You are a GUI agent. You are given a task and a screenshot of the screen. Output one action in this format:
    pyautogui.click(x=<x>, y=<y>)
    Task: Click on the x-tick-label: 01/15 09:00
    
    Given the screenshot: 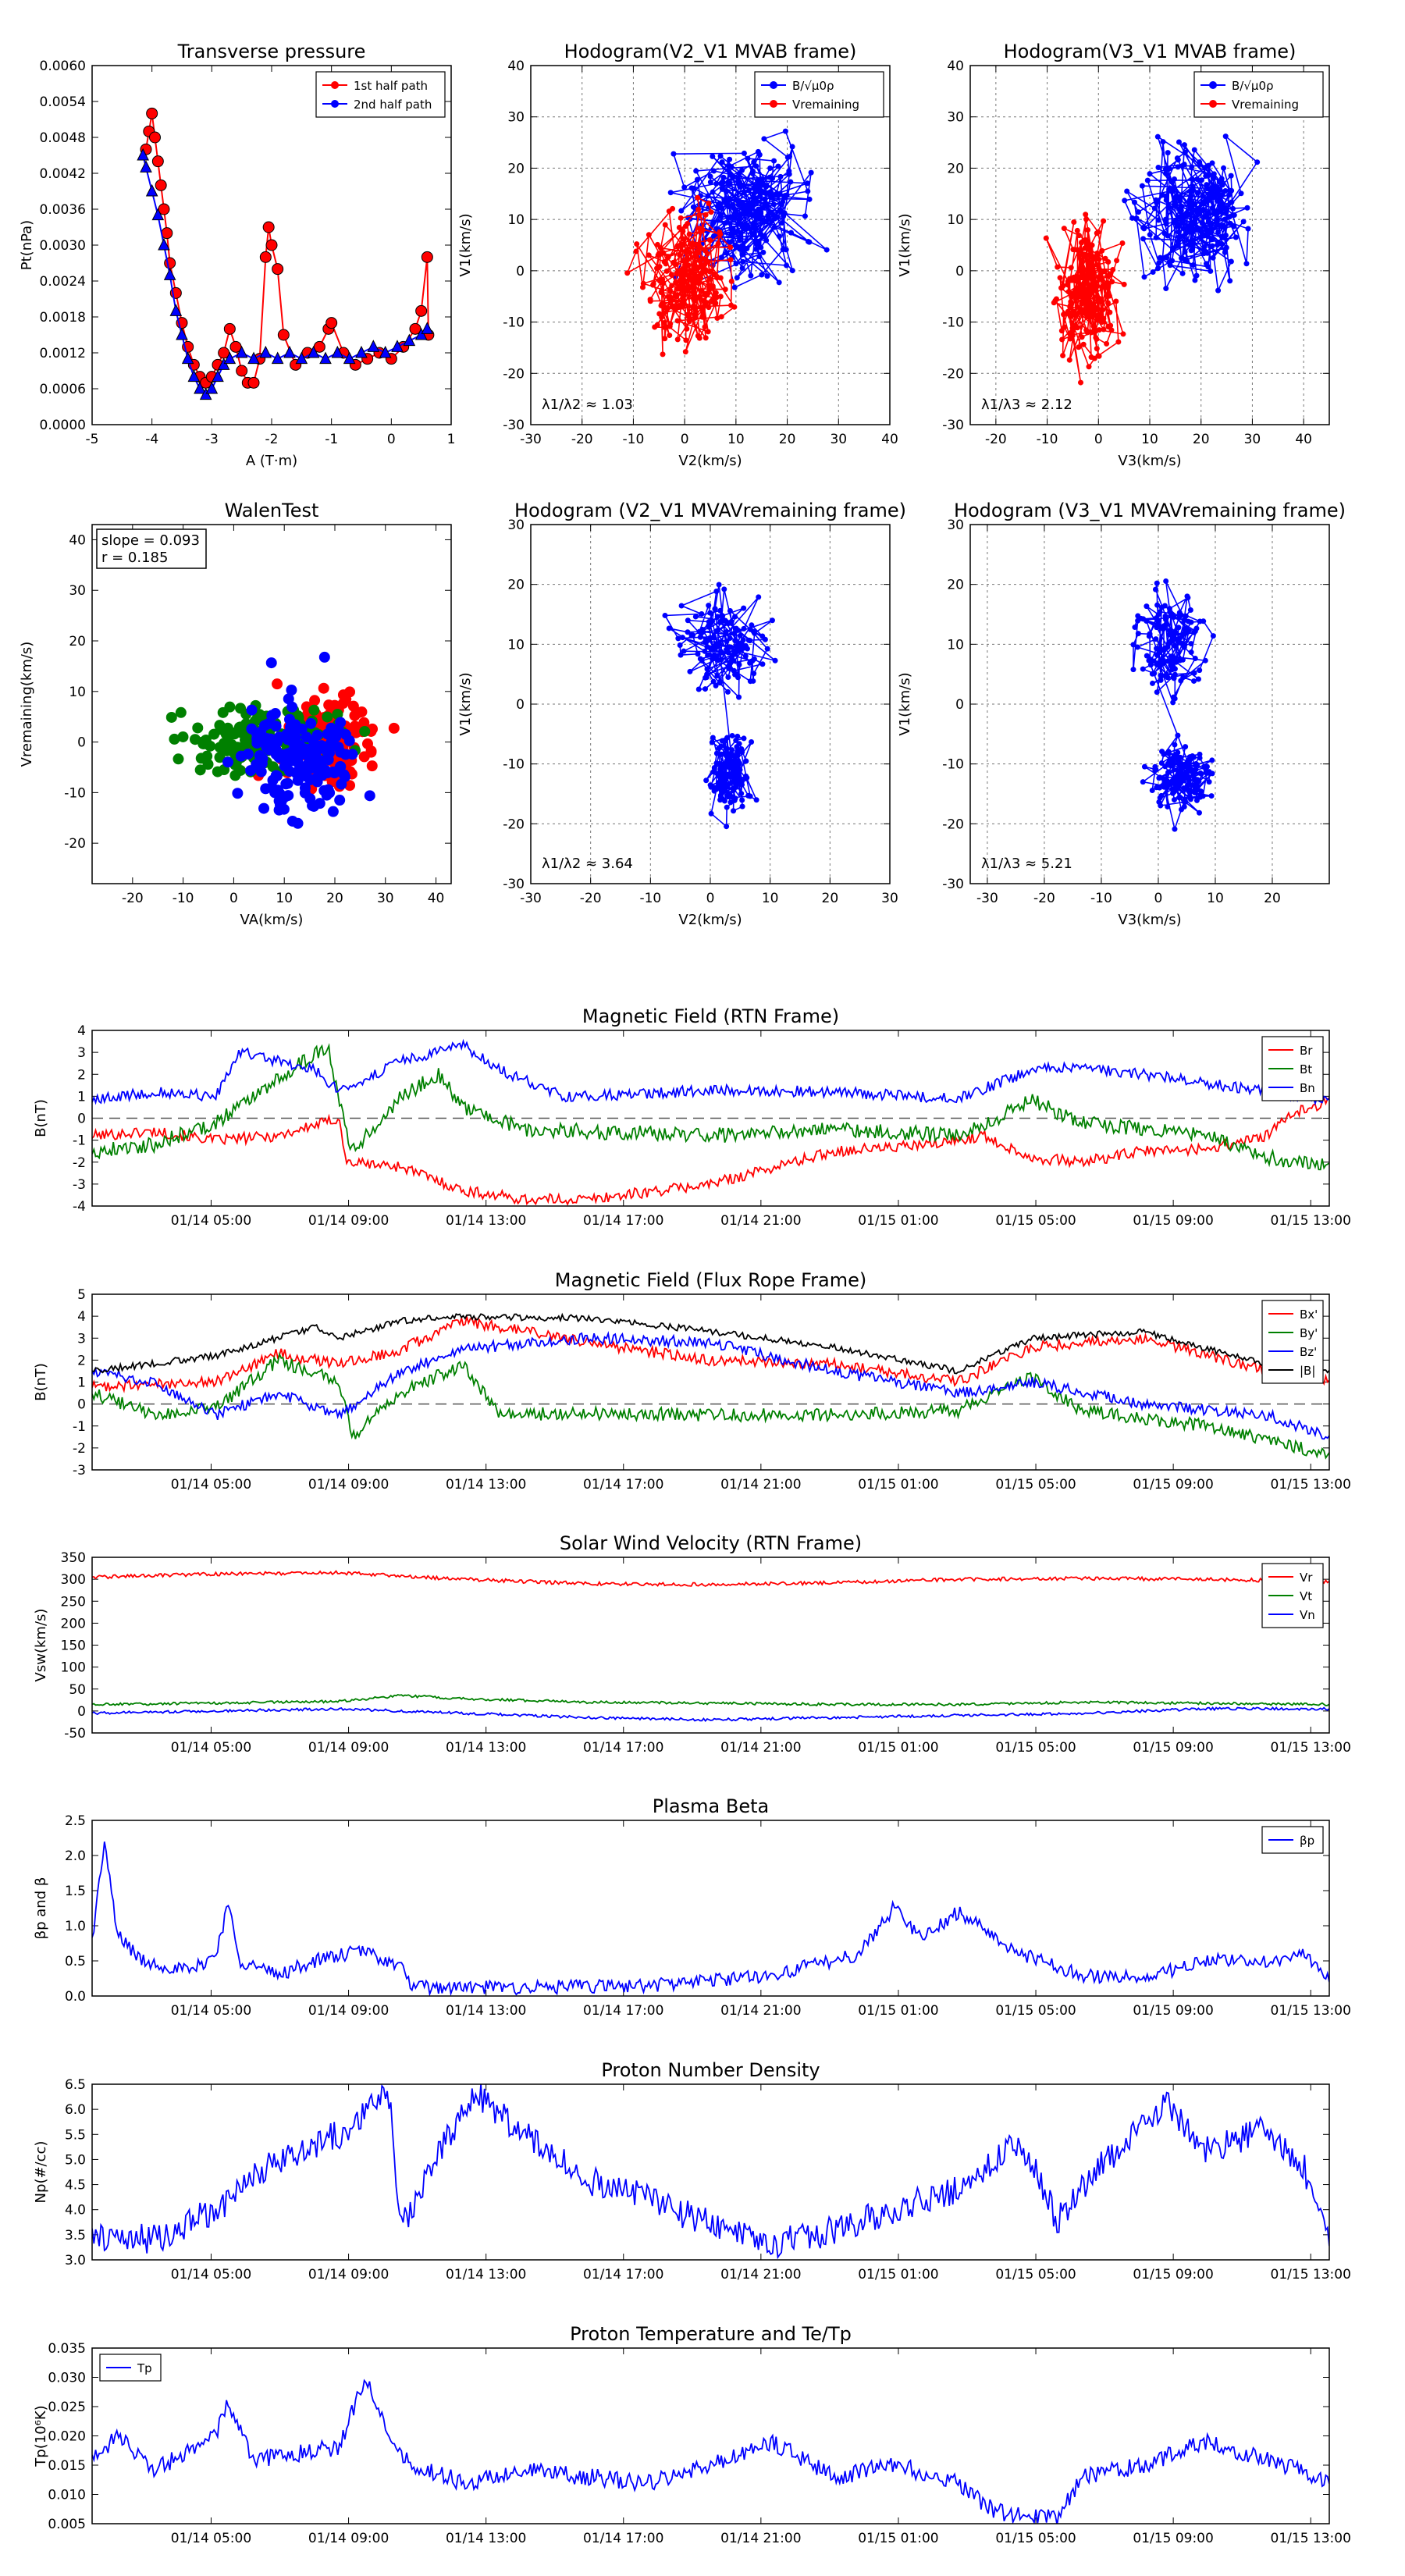 What is the action you would take?
    pyautogui.click(x=1173, y=1221)
    